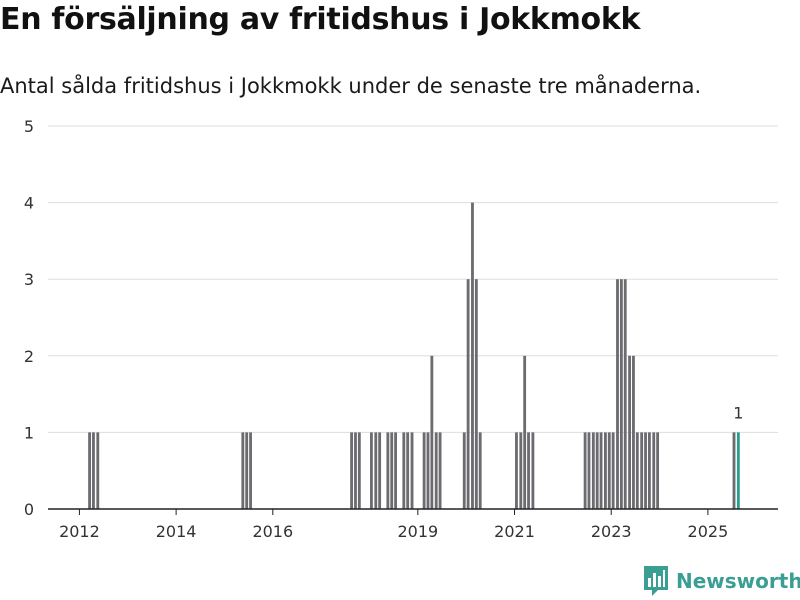 This screenshot has width=800, height=600. What do you see at coordinates (176, 531) in the screenshot?
I see `x-tick-label-2014: 2014` at bounding box center [176, 531].